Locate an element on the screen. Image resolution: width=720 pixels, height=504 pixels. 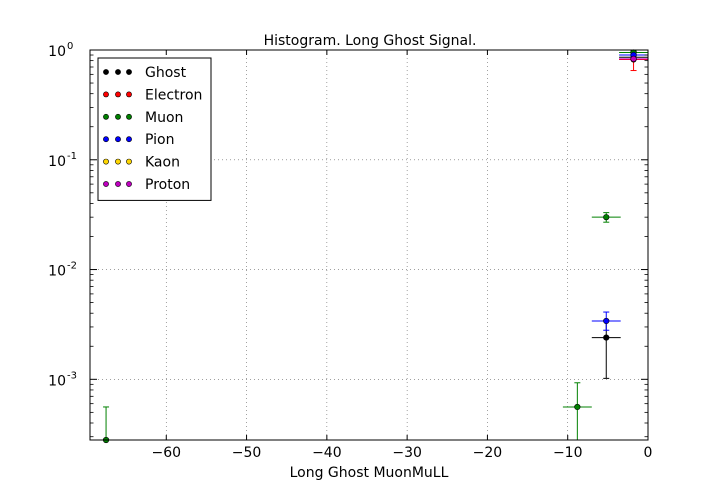
data-point-proton is located at coordinates (633, 58).